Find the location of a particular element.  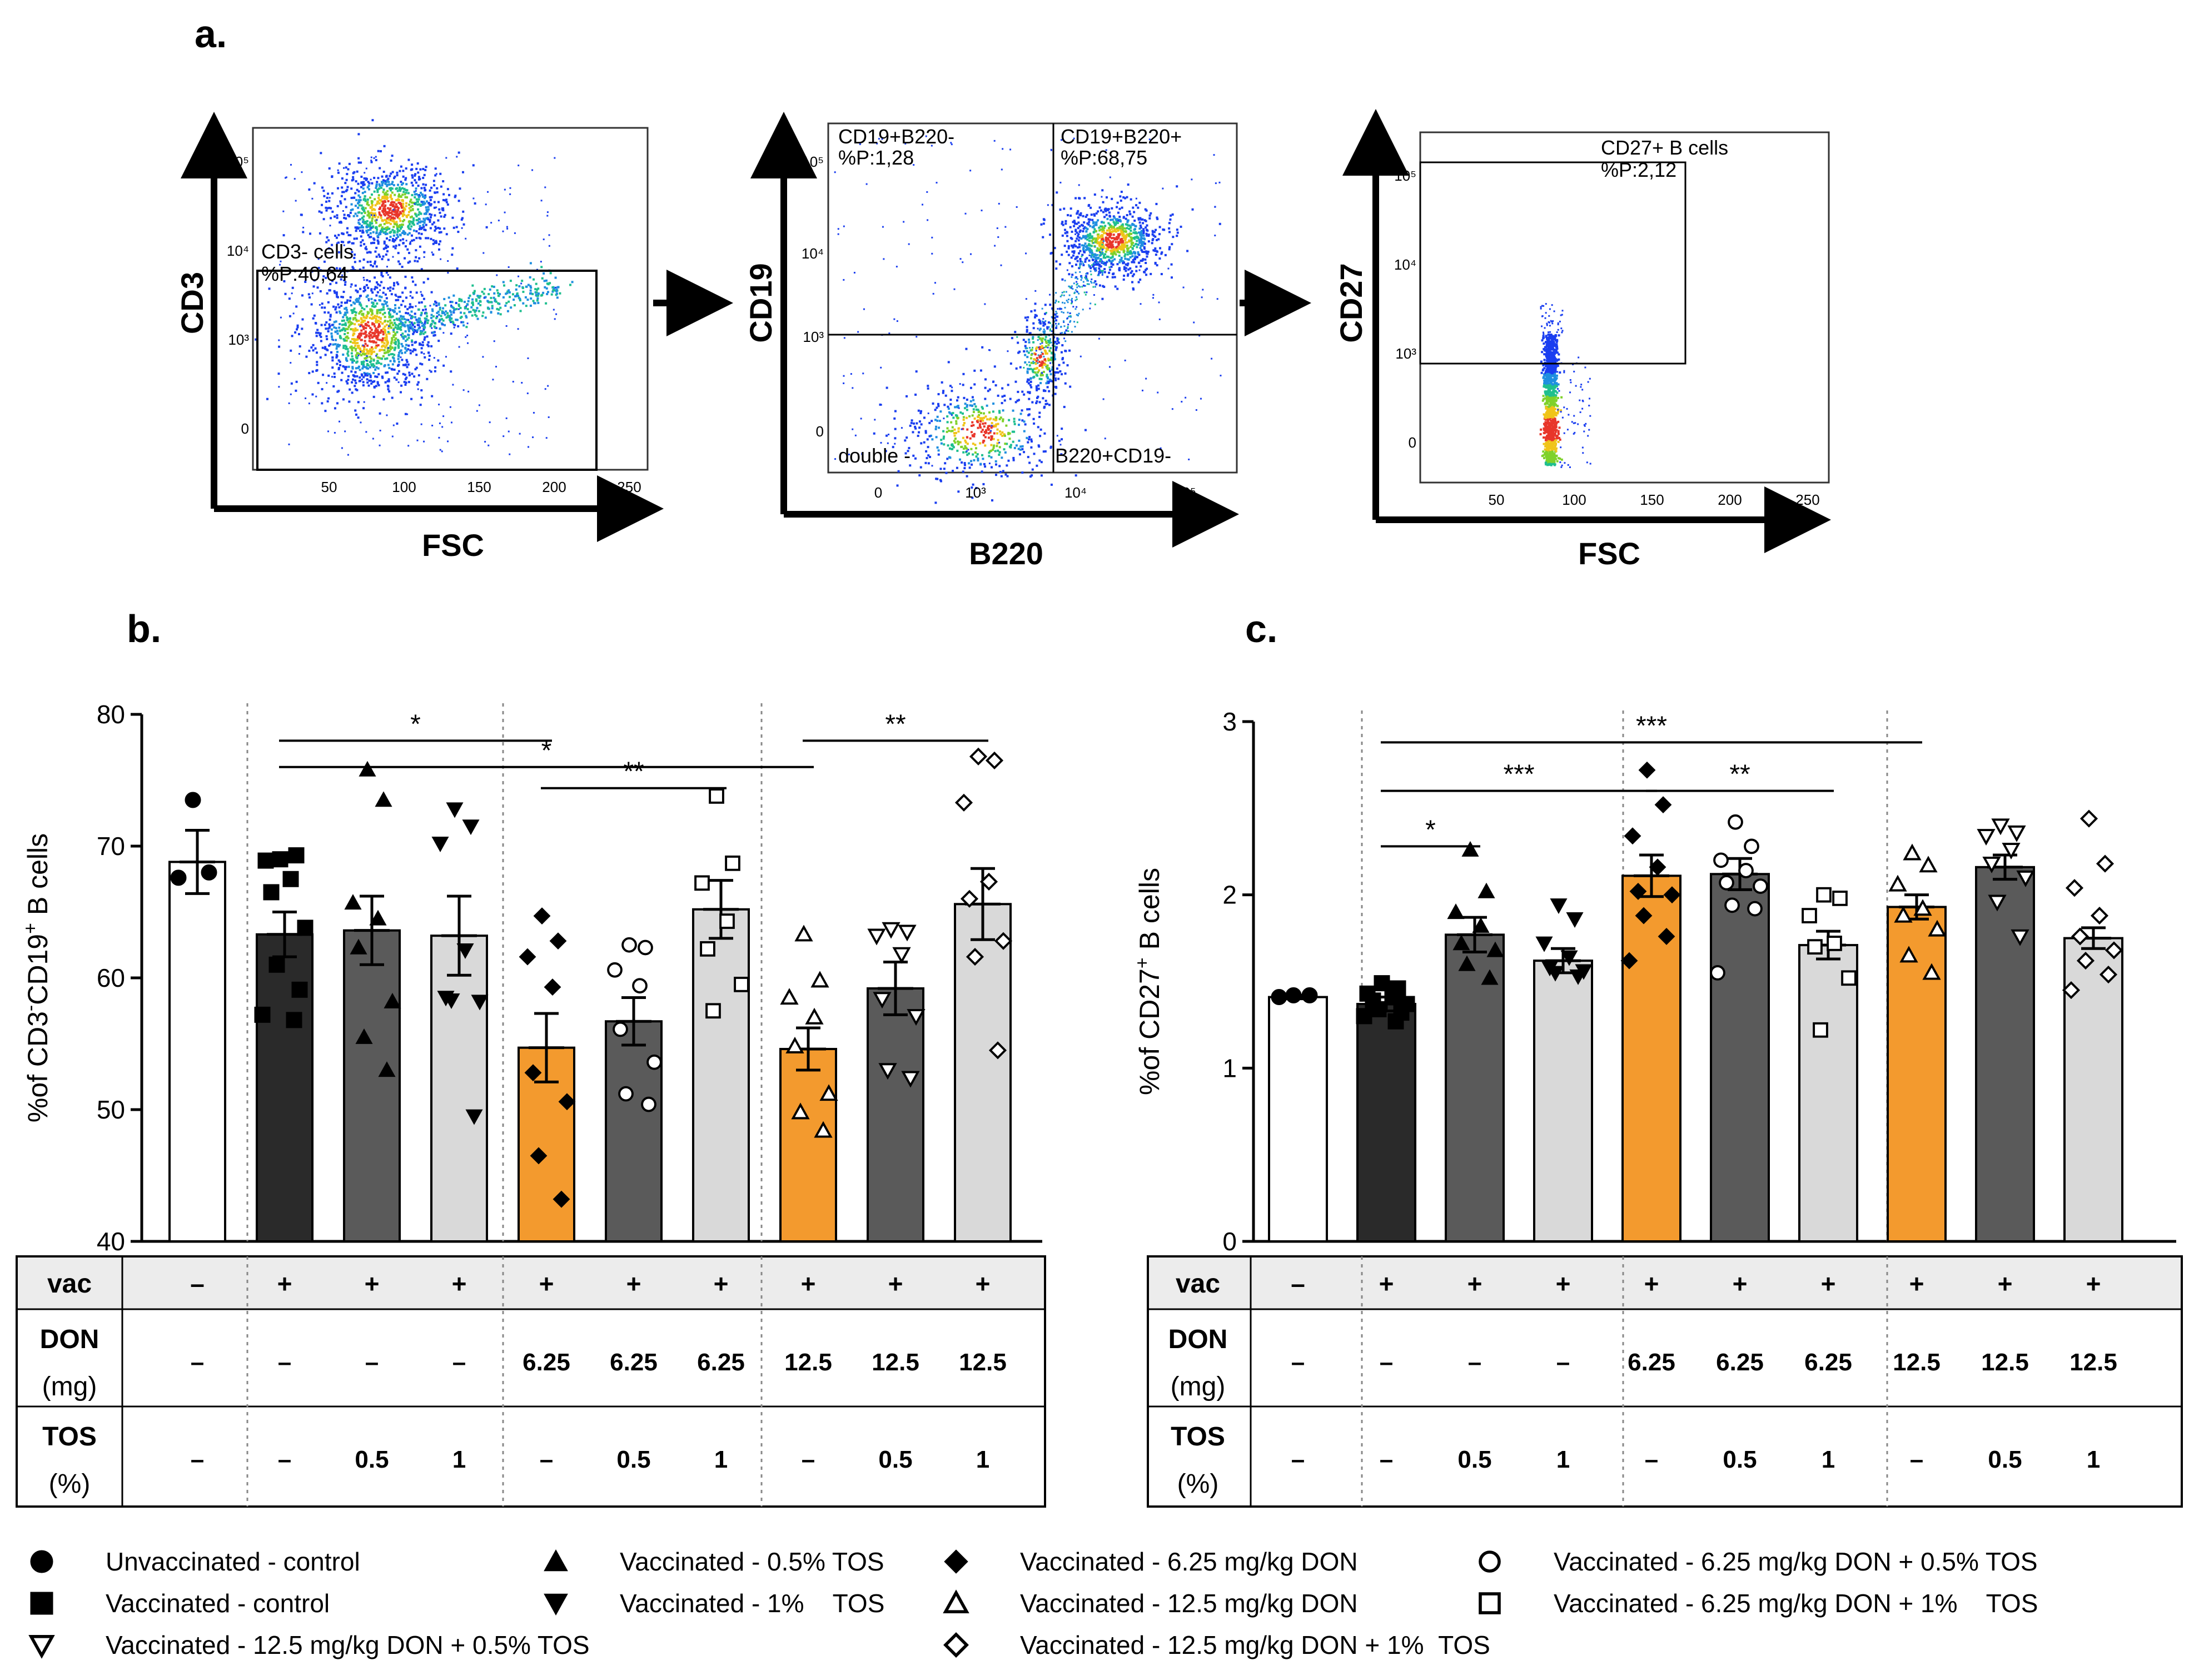

x-tick: 10⁵ is located at coordinates (1185, 492).